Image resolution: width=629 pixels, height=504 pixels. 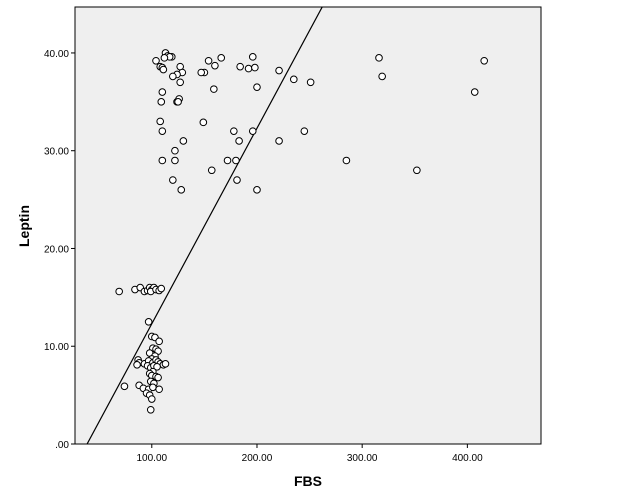 I want to click on y-tick-label: 20.00, so click(x=56, y=249).